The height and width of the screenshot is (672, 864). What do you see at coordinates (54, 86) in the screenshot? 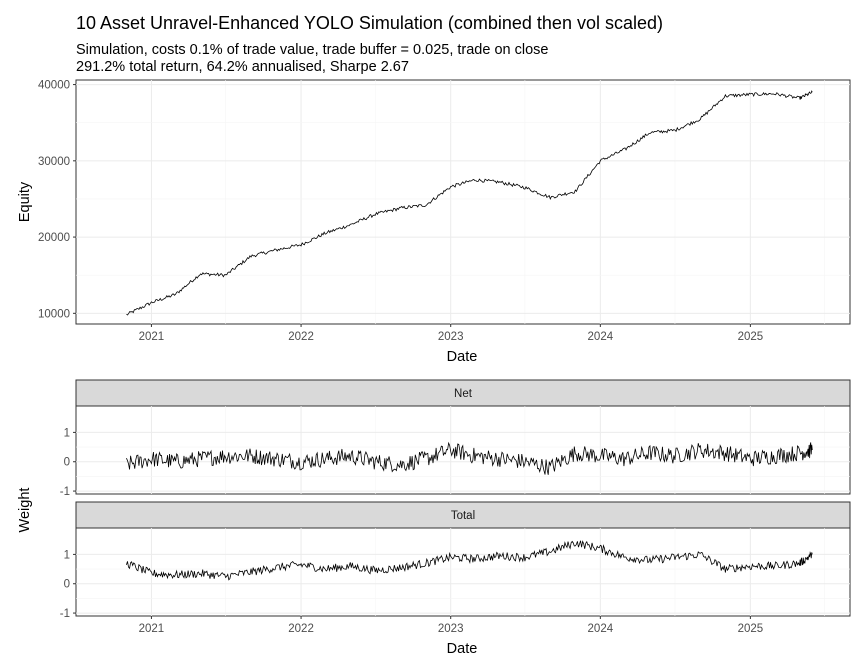
I see `y-tick-label: 40000` at bounding box center [54, 86].